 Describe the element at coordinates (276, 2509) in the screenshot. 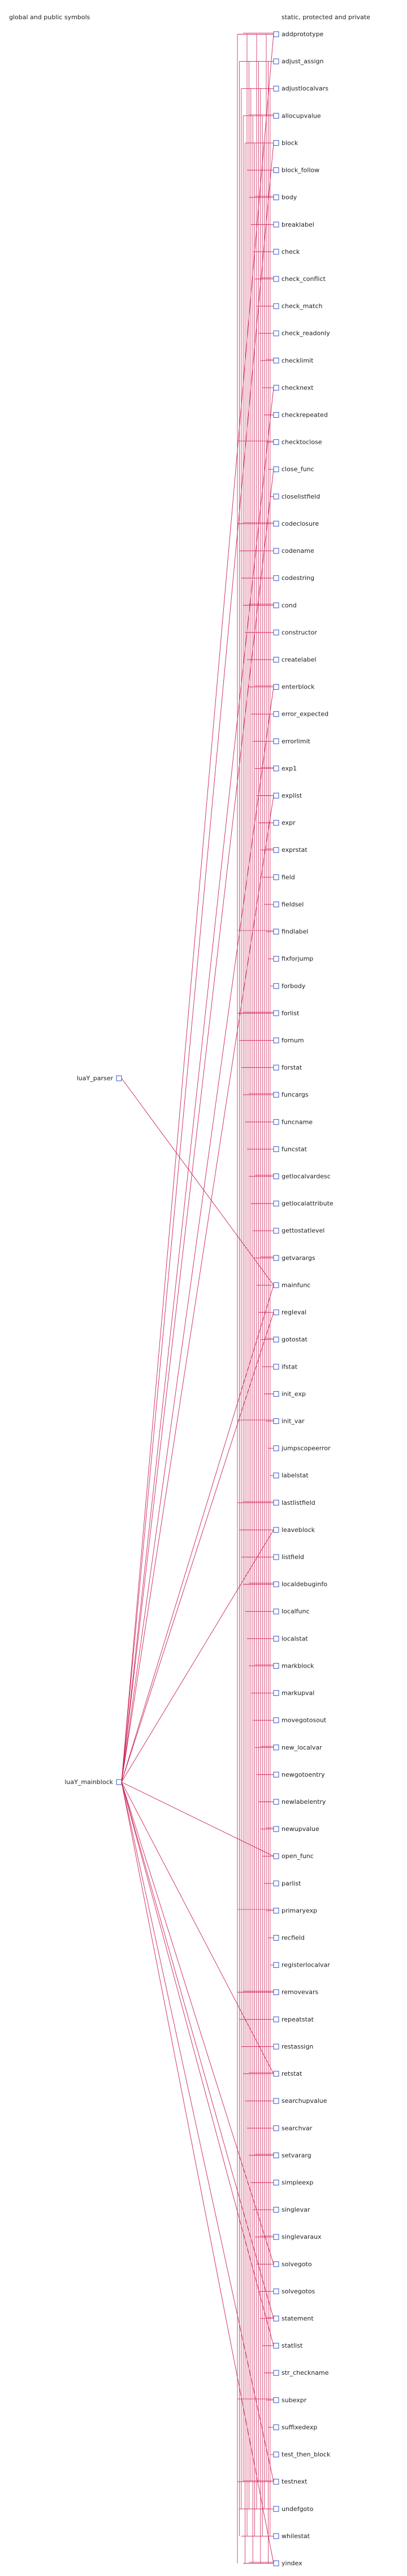

I see `static-node-undefgoto: undefgoto` at that location.